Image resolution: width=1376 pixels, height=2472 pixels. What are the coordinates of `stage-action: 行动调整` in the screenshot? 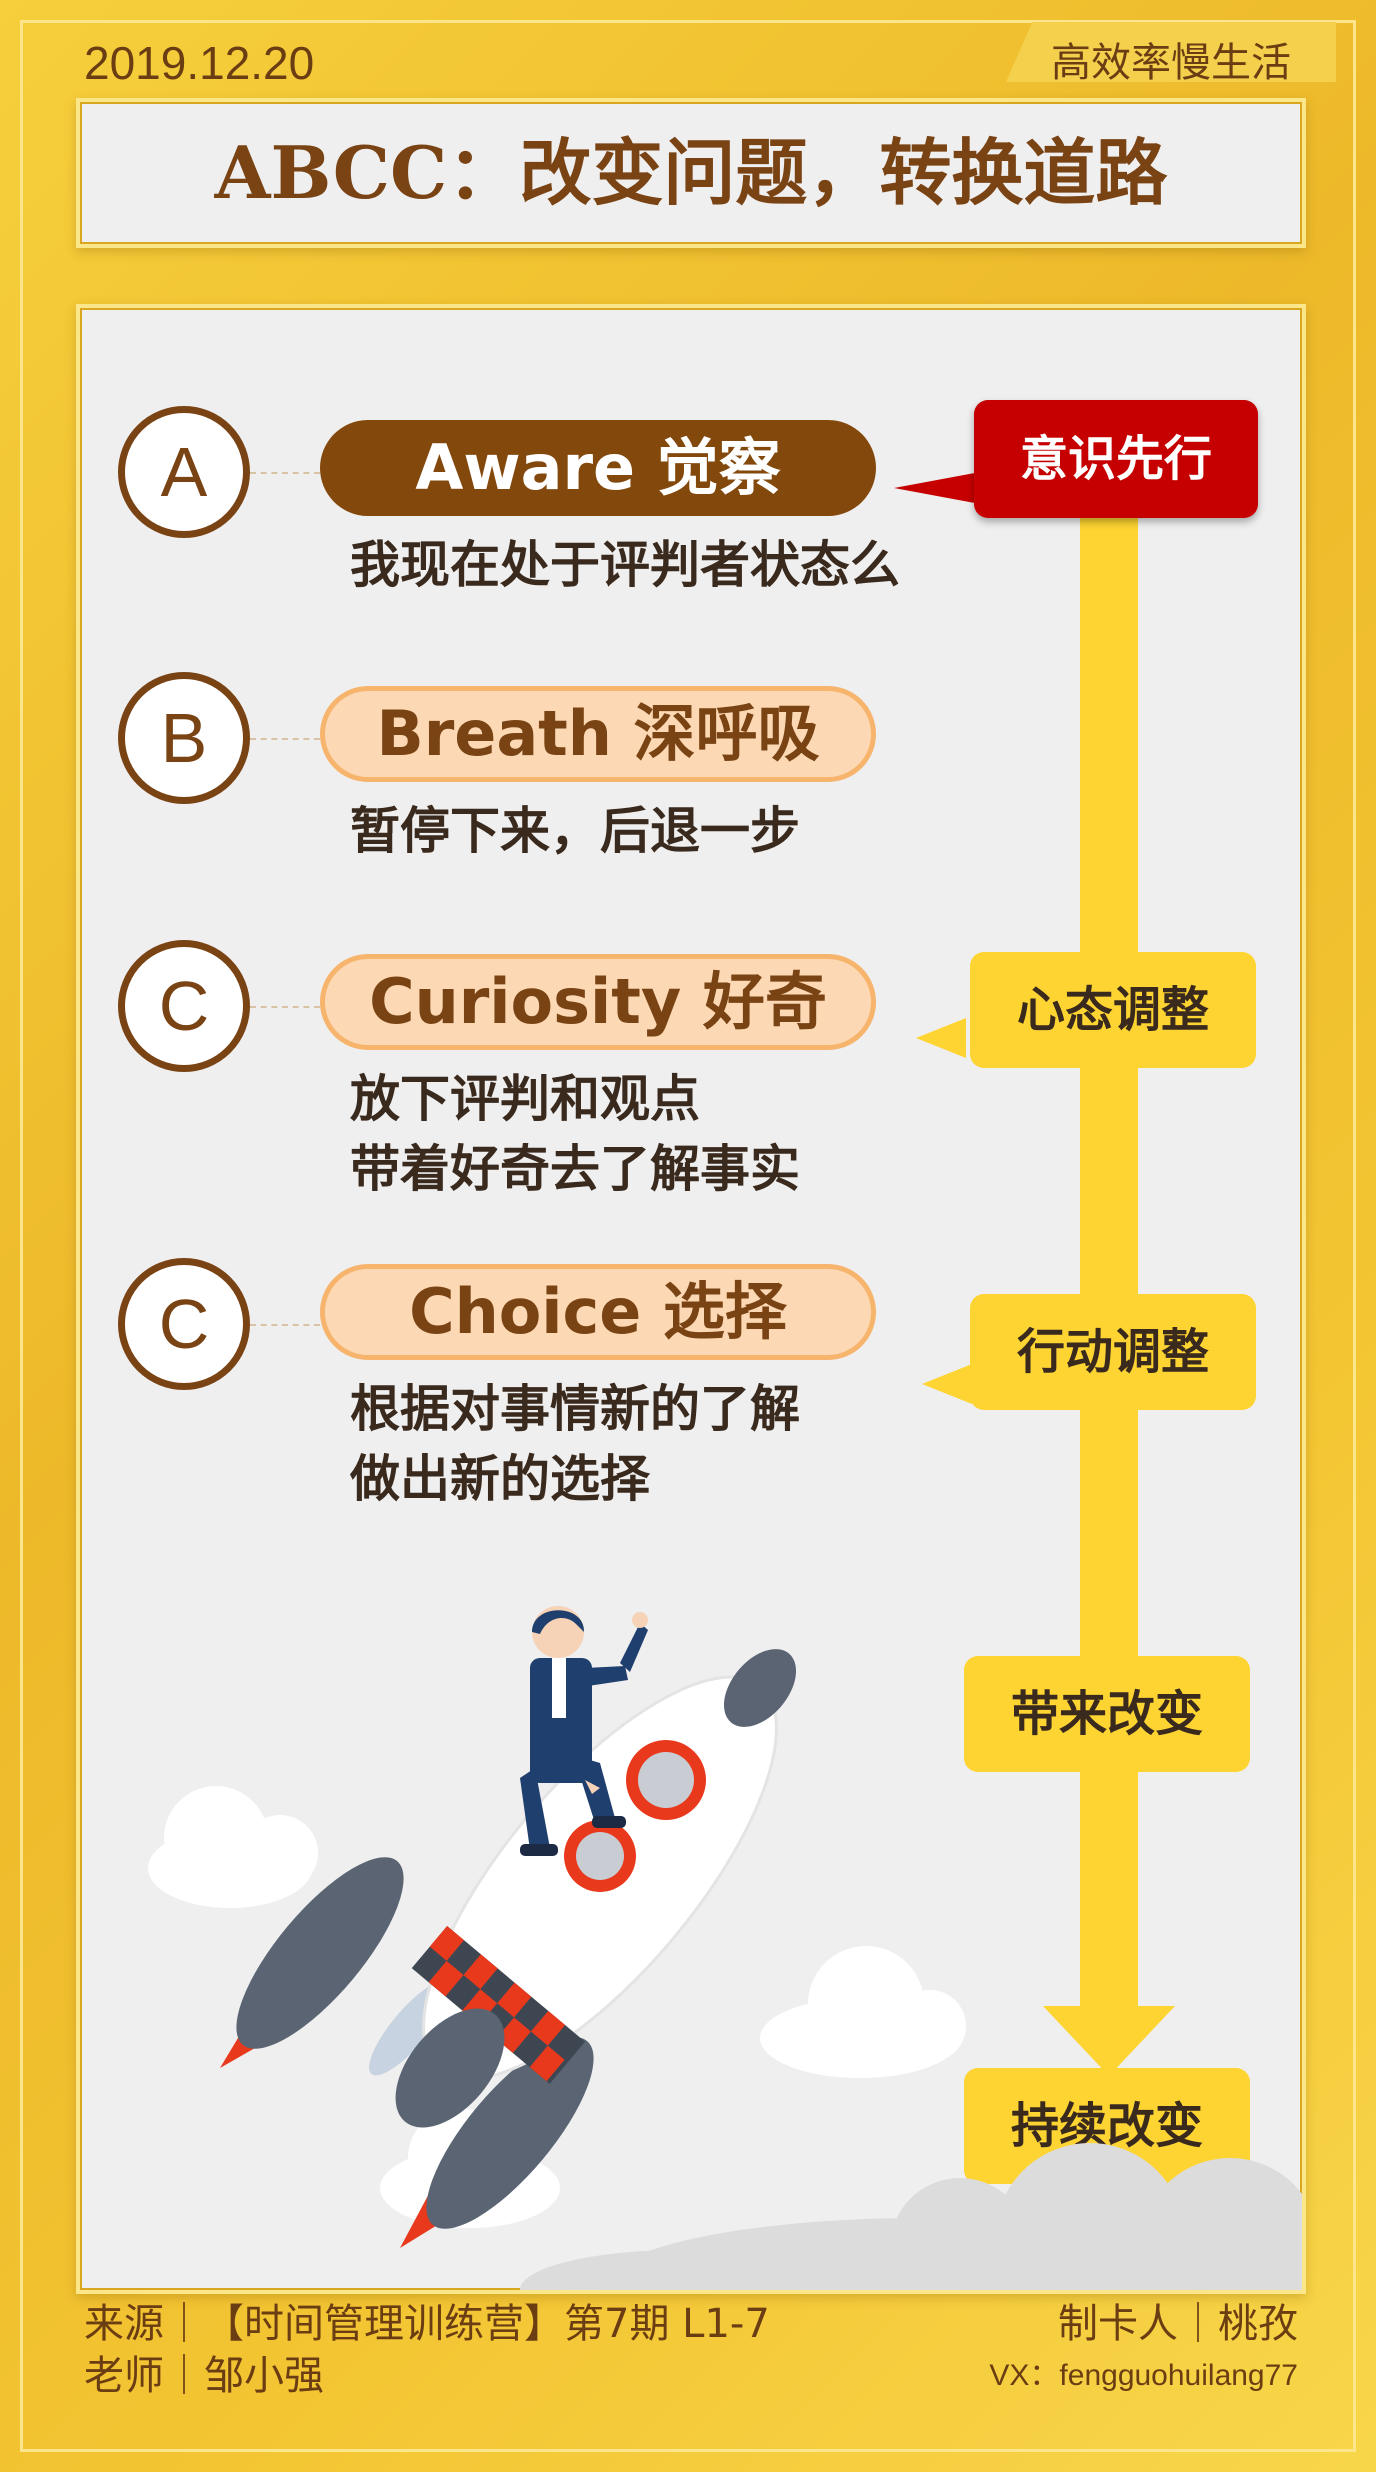 It's located at (1113, 1352).